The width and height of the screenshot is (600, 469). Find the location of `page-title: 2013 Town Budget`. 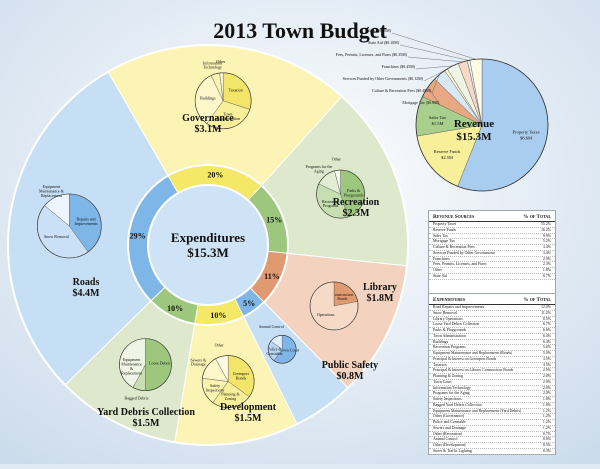

page-title: 2013 Town Budget is located at coordinates (300, 30).